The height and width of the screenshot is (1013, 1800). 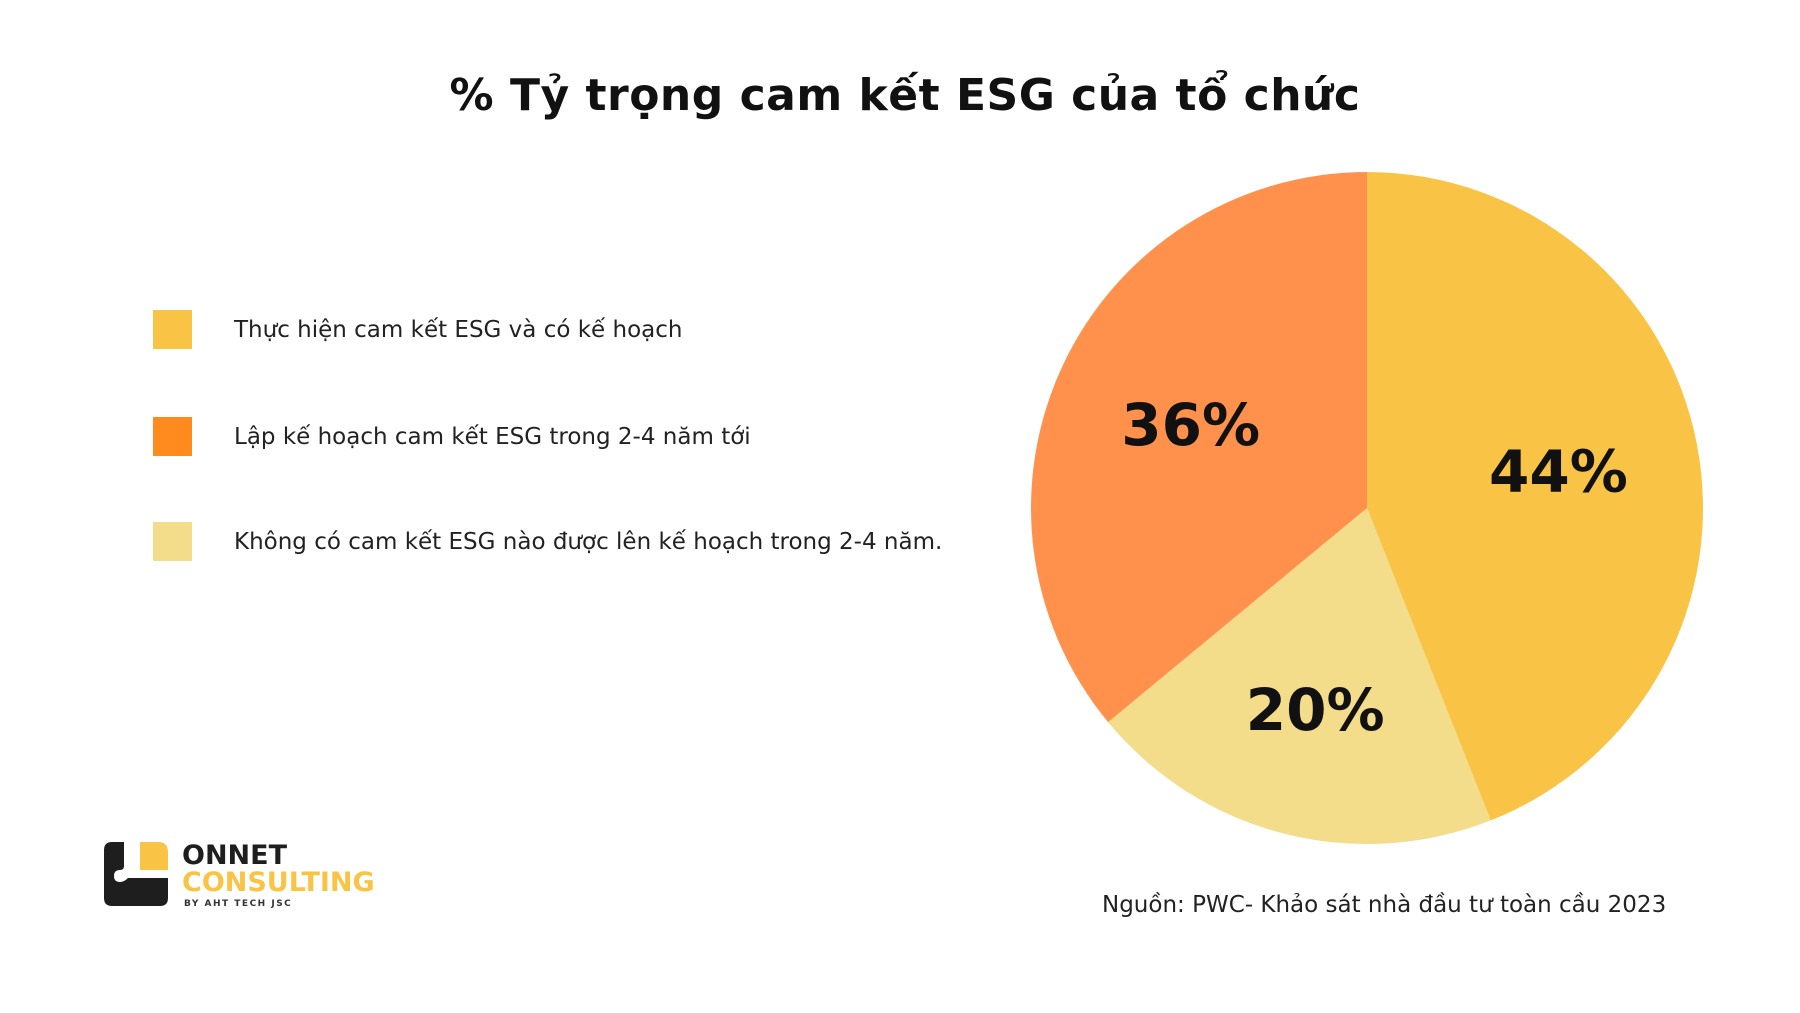 I want to click on data-label: 44%, so click(x=1558, y=471).